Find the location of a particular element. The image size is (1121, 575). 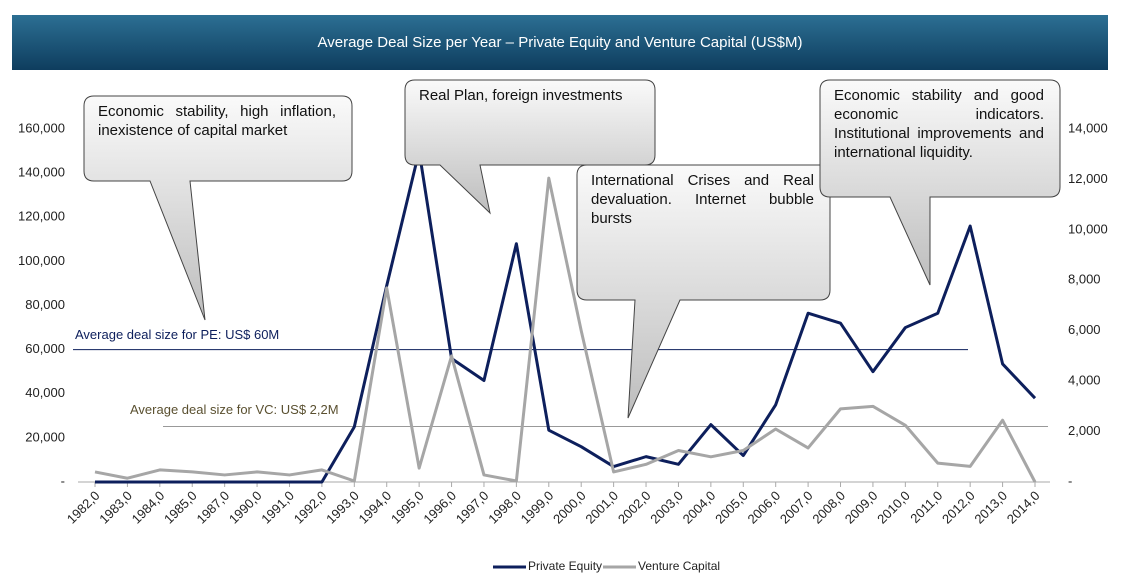

y-tick-label: 140,000 is located at coordinates (41, 172).